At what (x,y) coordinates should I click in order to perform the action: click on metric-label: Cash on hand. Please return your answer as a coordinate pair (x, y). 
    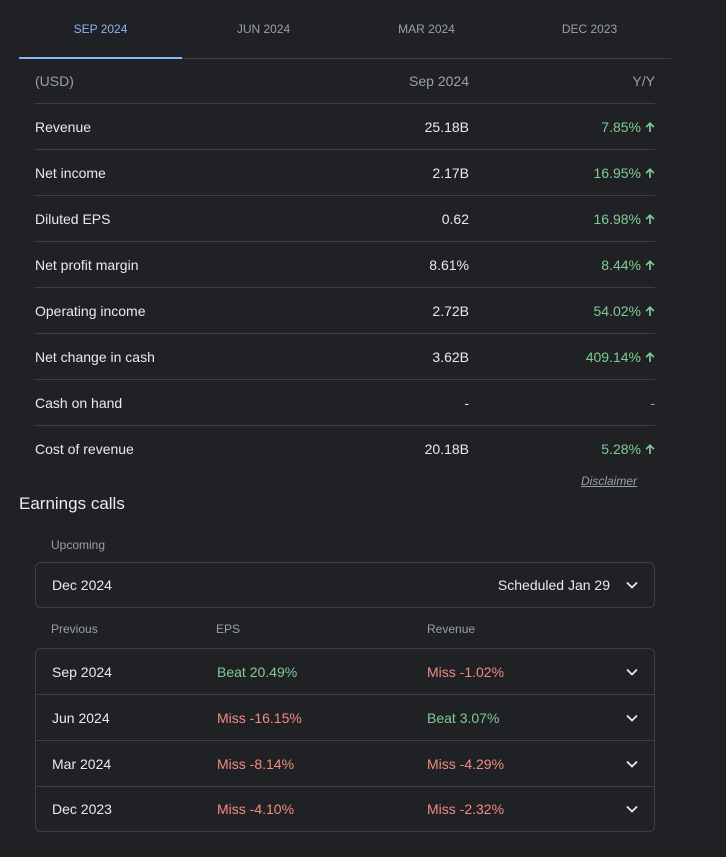
    Looking at the image, I should click on (79, 402).